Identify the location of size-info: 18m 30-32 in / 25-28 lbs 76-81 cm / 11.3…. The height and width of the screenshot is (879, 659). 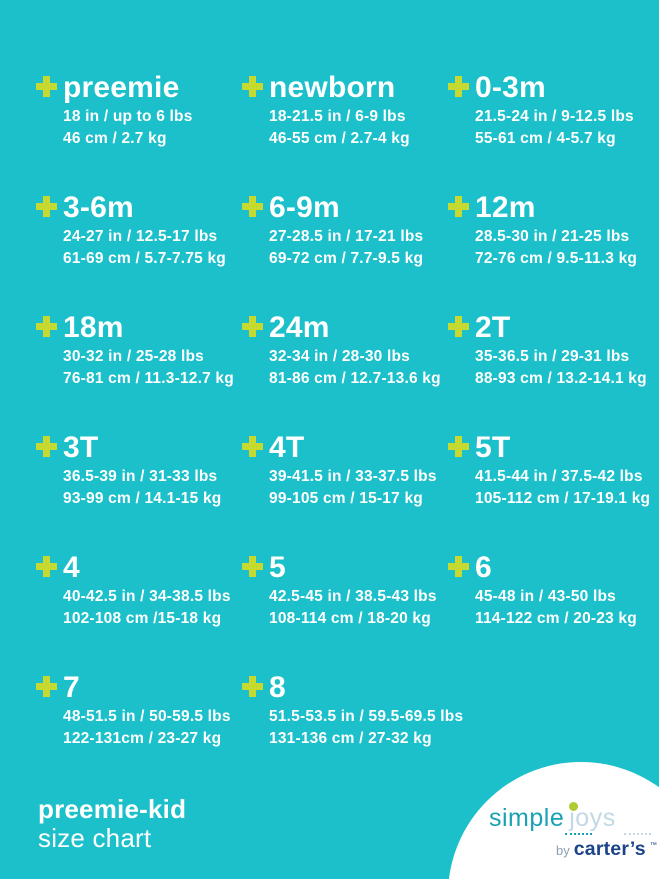
(148, 351).